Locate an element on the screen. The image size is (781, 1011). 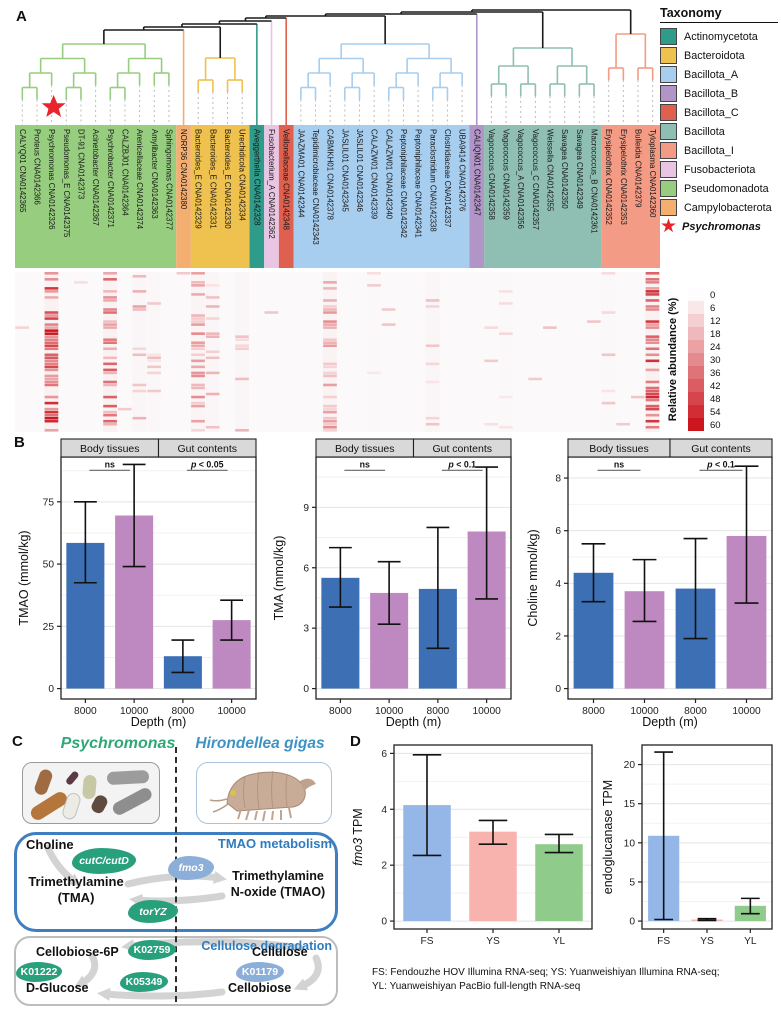
tma-label: Trimethylamine (TMA) is located at coordinates (76, 890).